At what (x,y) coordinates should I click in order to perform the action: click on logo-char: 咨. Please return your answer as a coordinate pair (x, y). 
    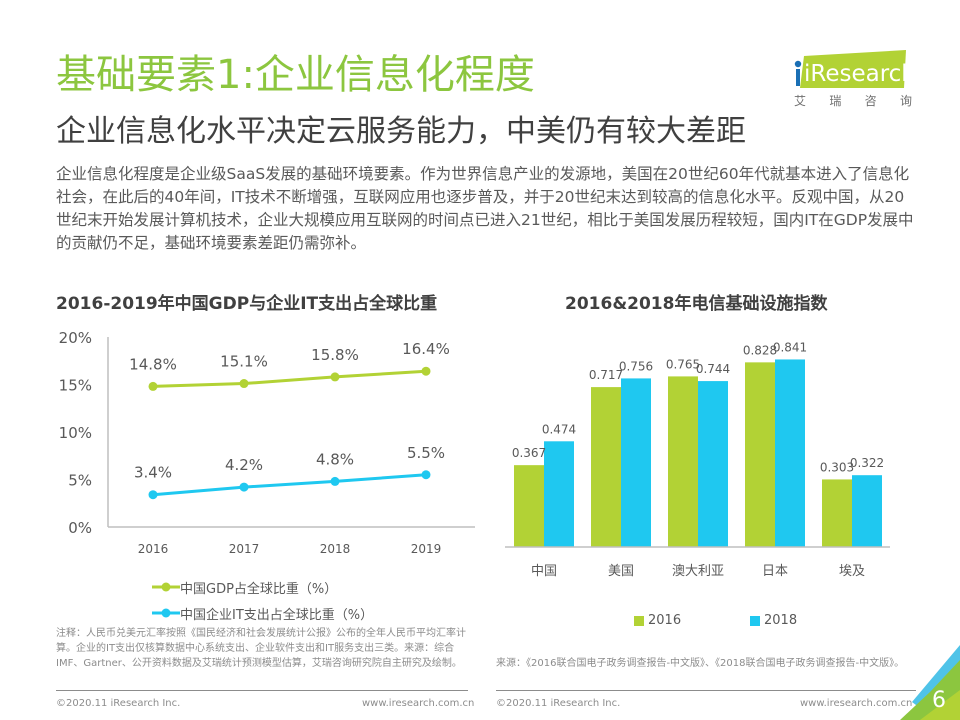
    Looking at the image, I should click on (870, 101).